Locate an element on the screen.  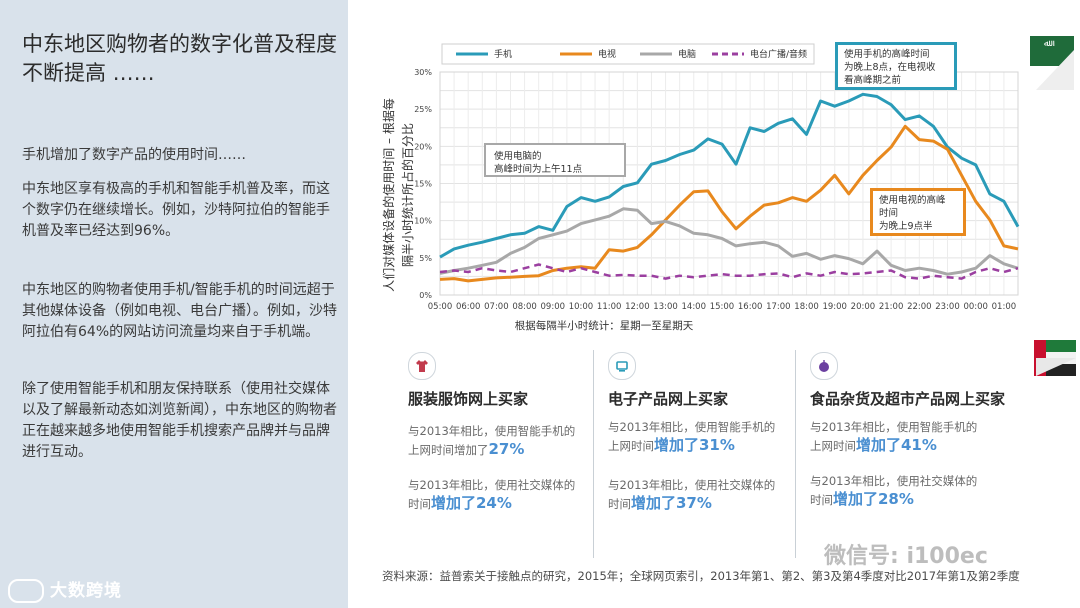
stat-social: 与2013年相比，使用社交媒体的时间增加了24% is located at coordinates (493, 494).